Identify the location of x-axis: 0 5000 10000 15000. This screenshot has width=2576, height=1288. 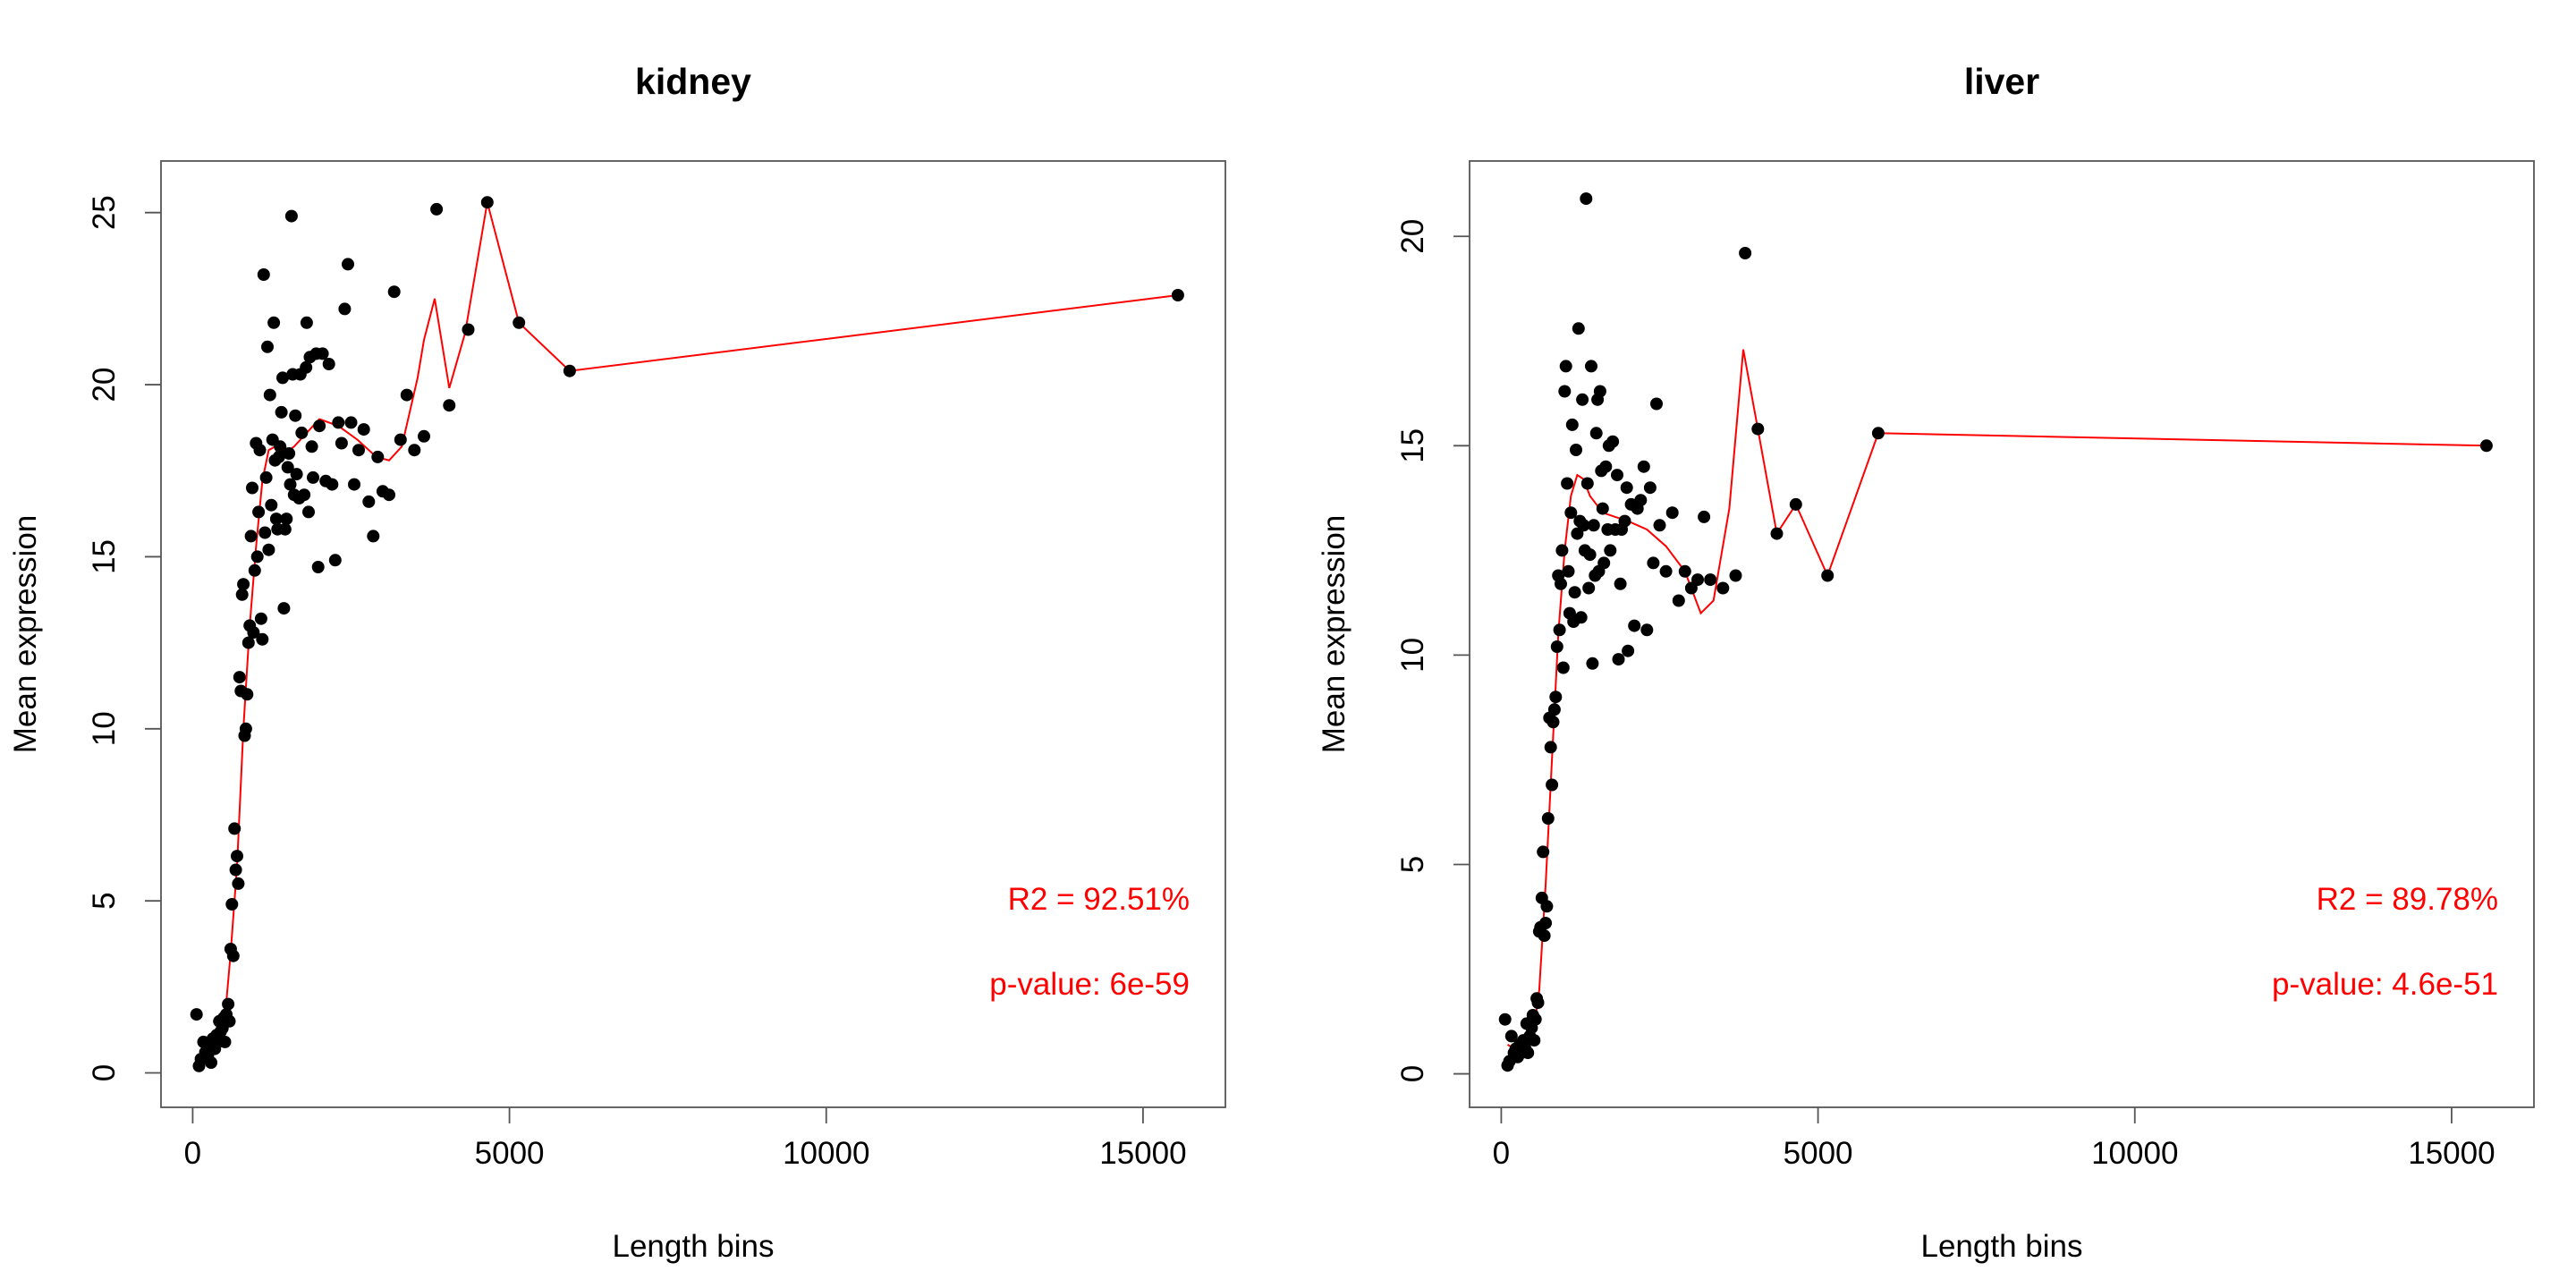
(685, 1139).